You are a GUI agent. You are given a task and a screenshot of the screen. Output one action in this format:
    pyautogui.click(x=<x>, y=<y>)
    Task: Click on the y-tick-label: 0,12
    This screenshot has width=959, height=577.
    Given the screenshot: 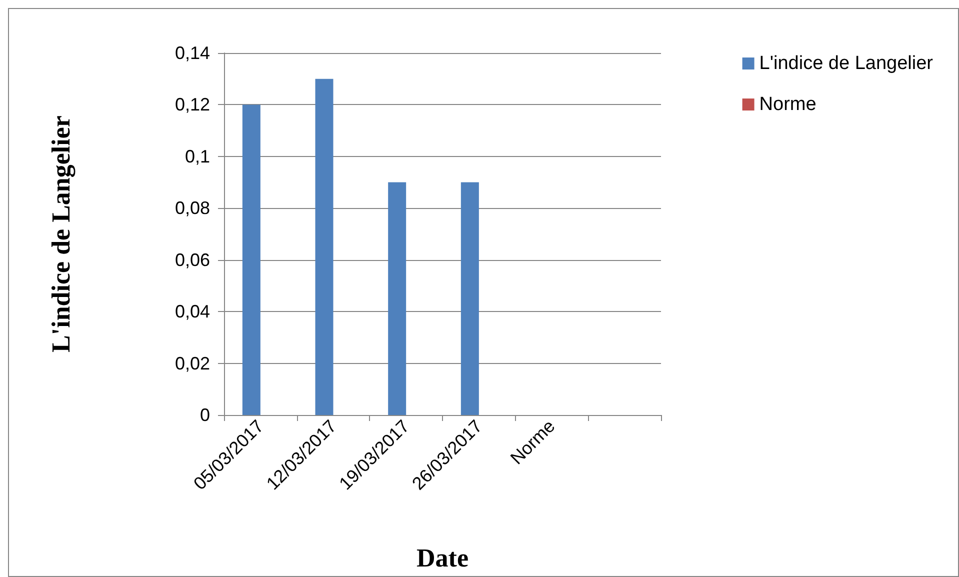 What is the action you would take?
    pyautogui.click(x=192, y=104)
    